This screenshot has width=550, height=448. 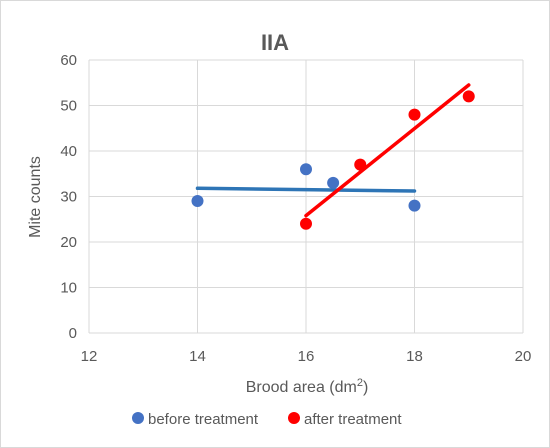 I want to click on y-axis-title: Mite counts, so click(x=35, y=197).